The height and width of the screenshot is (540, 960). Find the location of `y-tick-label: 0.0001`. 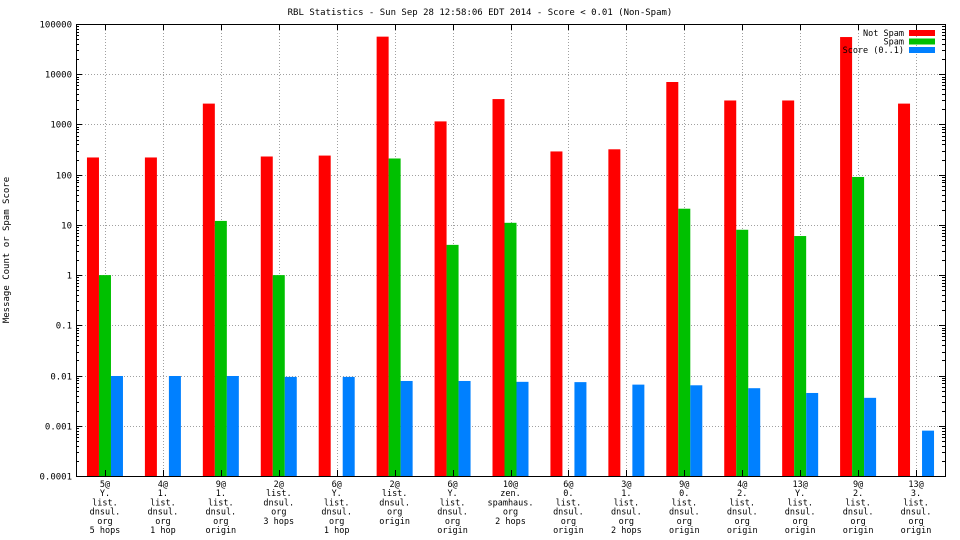

y-tick-label: 0.0001 is located at coordinates (55, 478).